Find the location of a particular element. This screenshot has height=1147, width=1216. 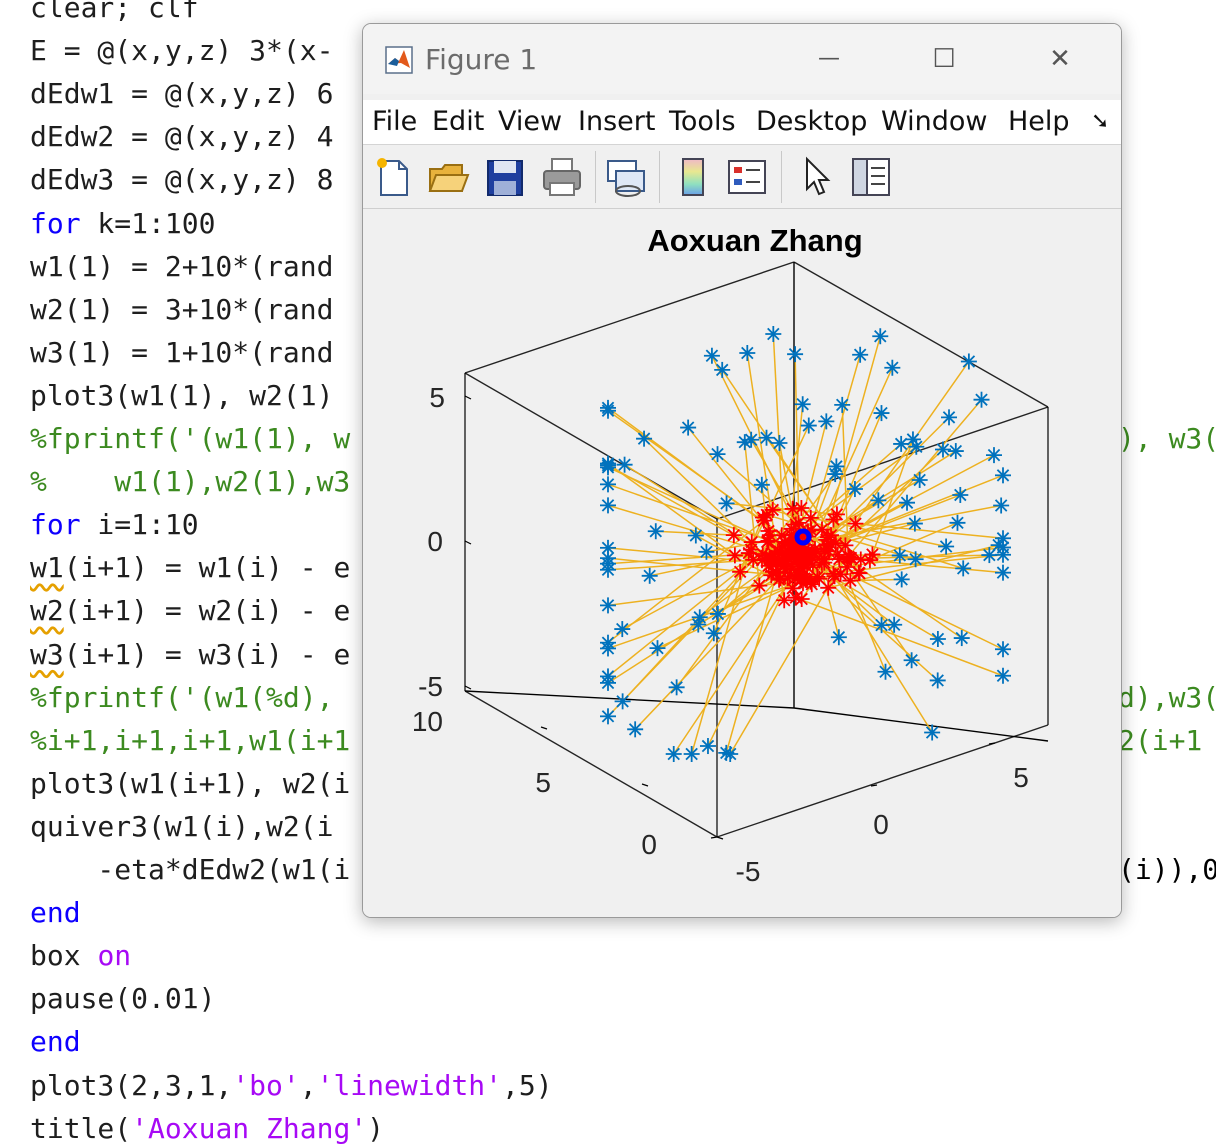

code-line: plot3(w1(i+1), w2(i is located at coordinates (190, 783).